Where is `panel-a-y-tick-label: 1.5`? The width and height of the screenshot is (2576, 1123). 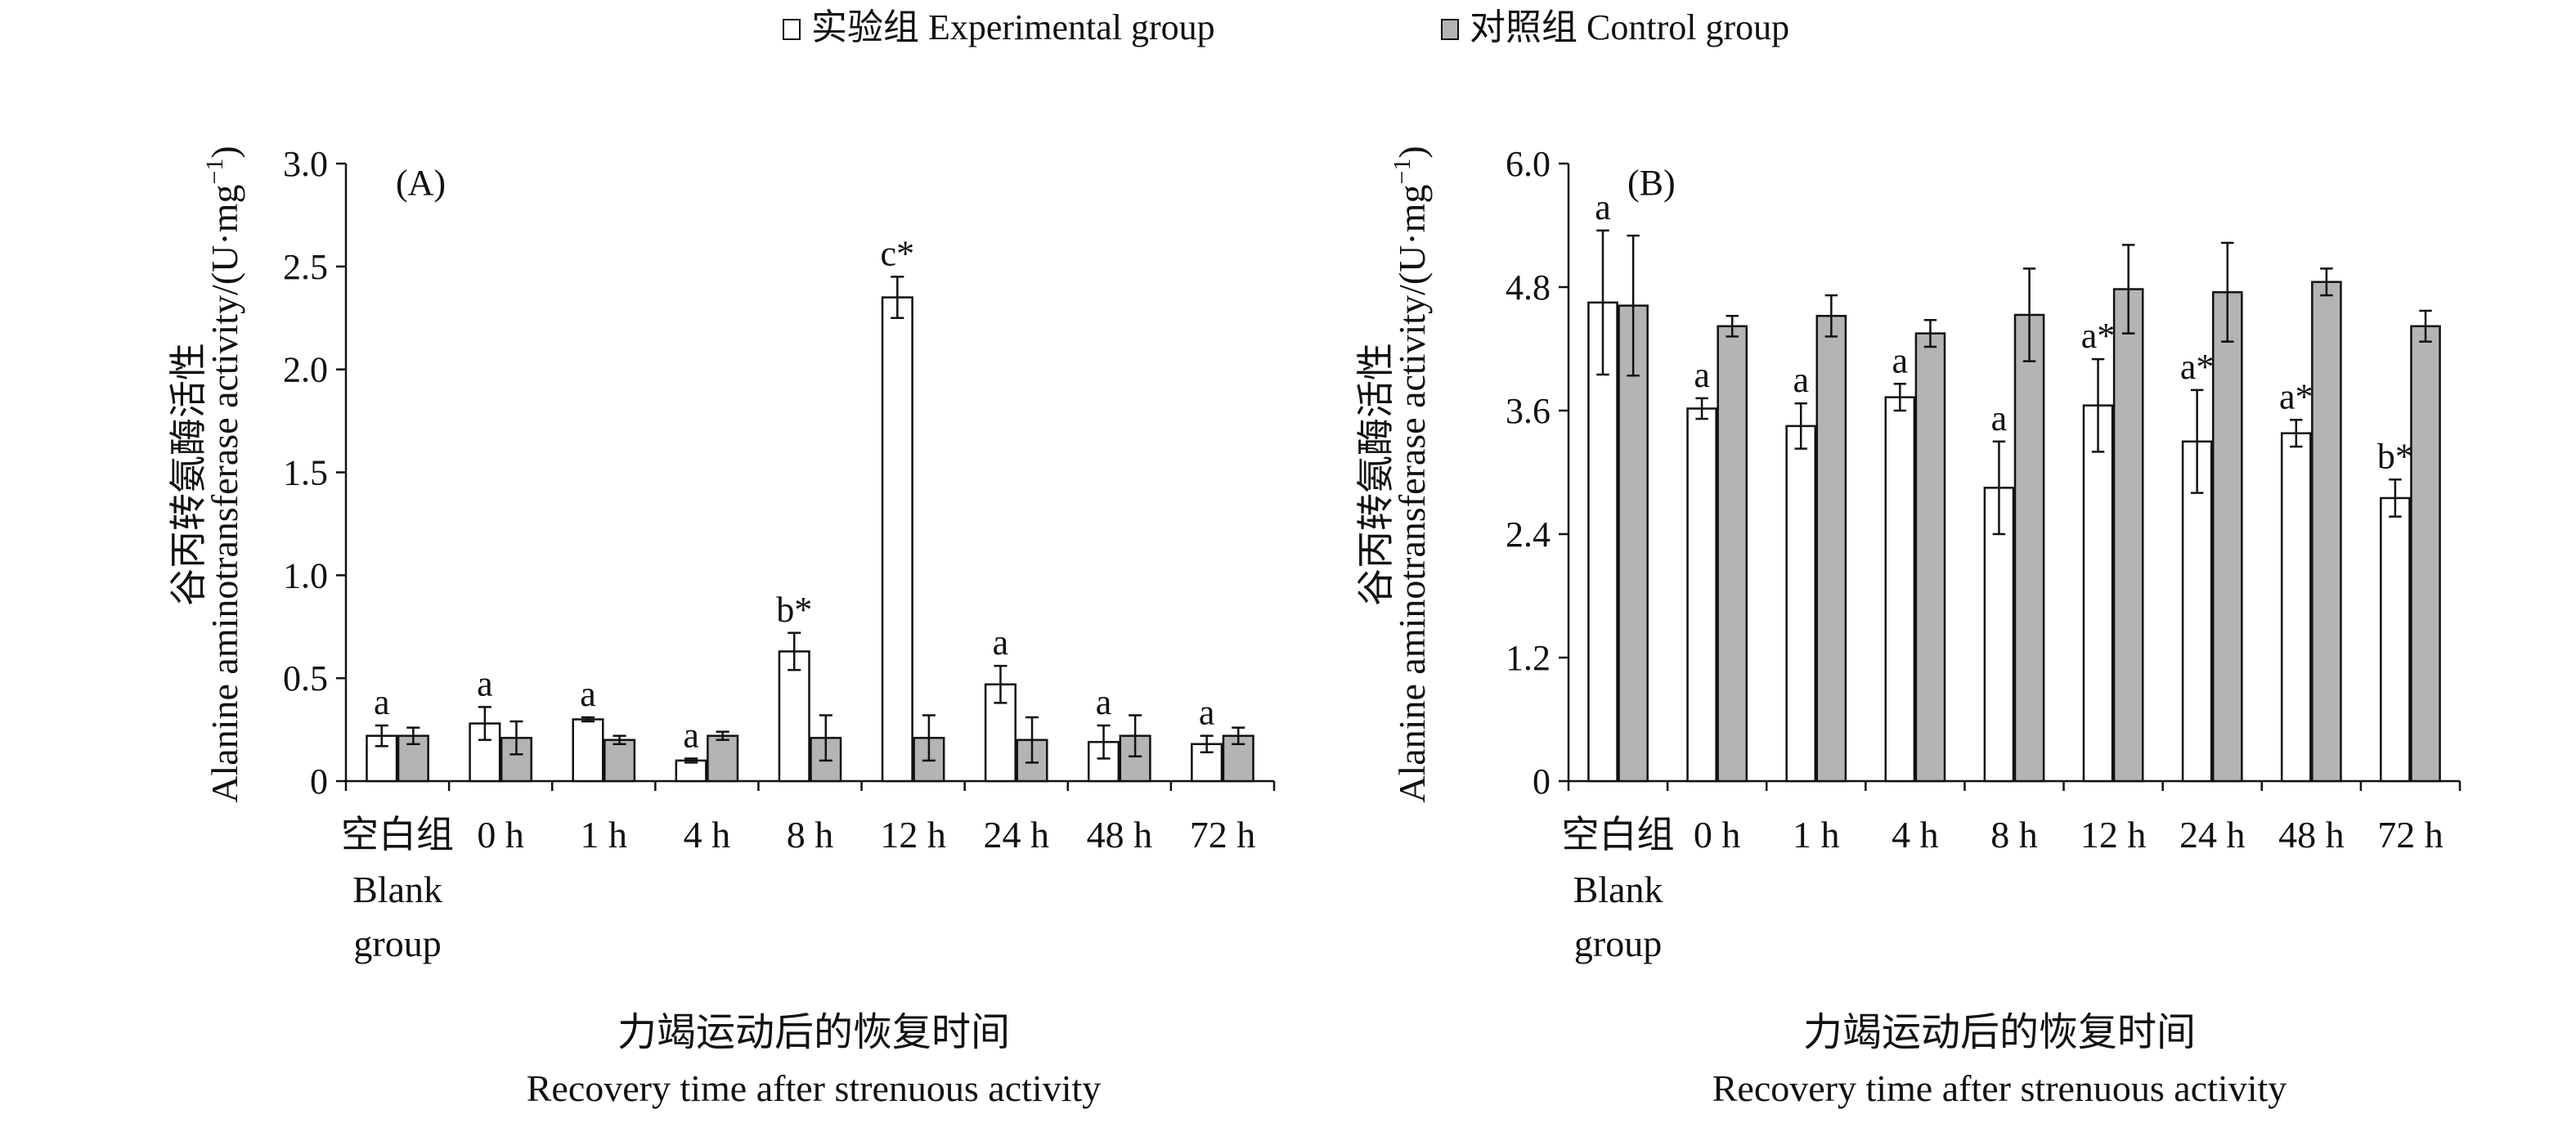
panel-a-y-tick-label: 1.5 is located at coordinates (305, 473).